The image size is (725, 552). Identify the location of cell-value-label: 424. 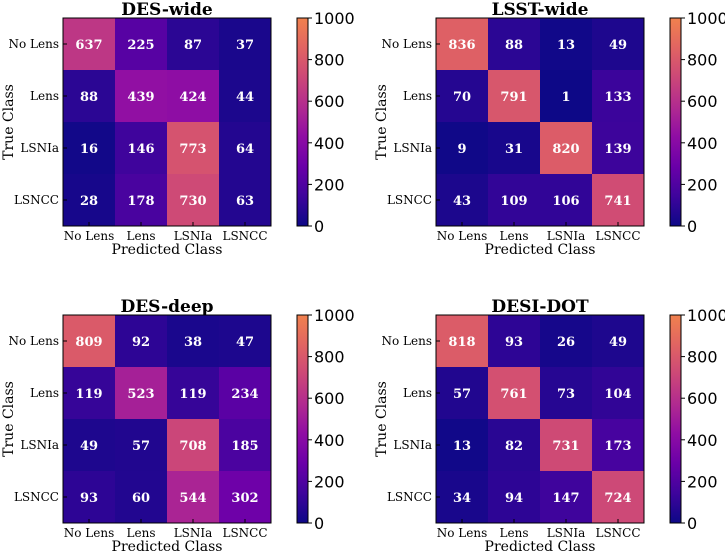
(192, 97).